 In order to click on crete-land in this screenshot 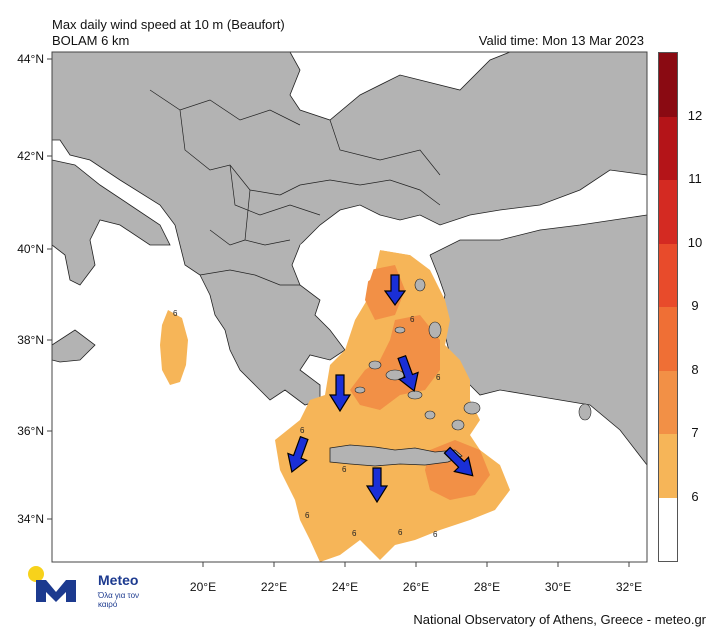, I will do `click(396, 455)`.